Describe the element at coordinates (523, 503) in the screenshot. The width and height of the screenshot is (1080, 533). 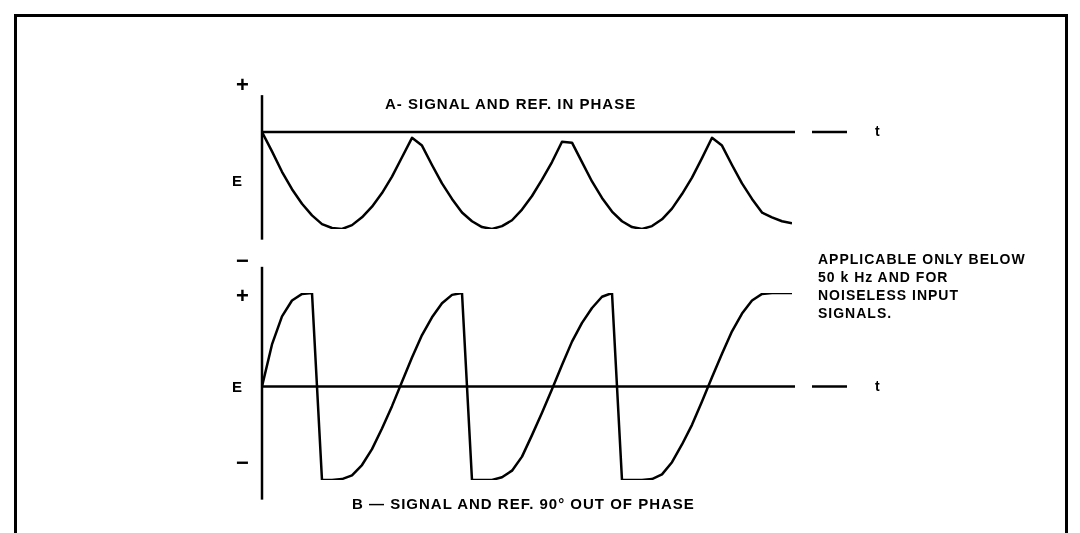
I see `text: B — SIGNAL AND REF. 90° OUT OF PHASE` at that location.